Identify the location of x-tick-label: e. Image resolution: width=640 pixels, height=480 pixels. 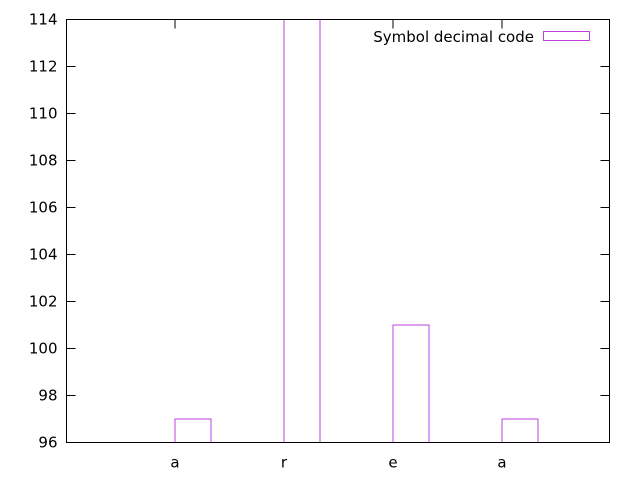
(392, 463).